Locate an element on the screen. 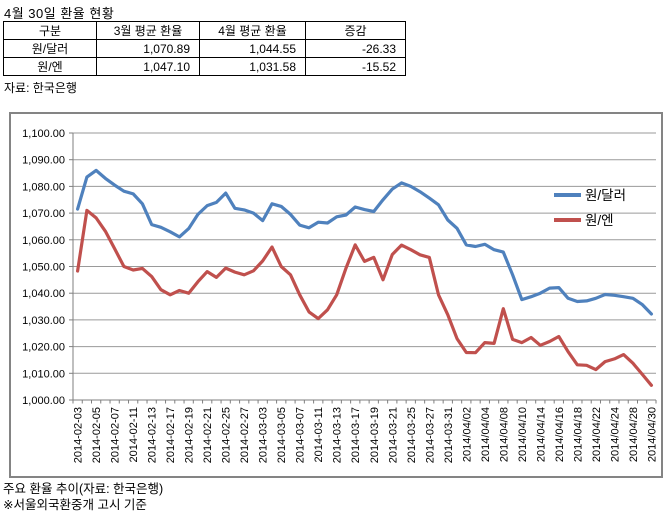 This screenshot has height=513, width=668. x-axis-label: 2014-03-19 is located at coordinates (375, 435).